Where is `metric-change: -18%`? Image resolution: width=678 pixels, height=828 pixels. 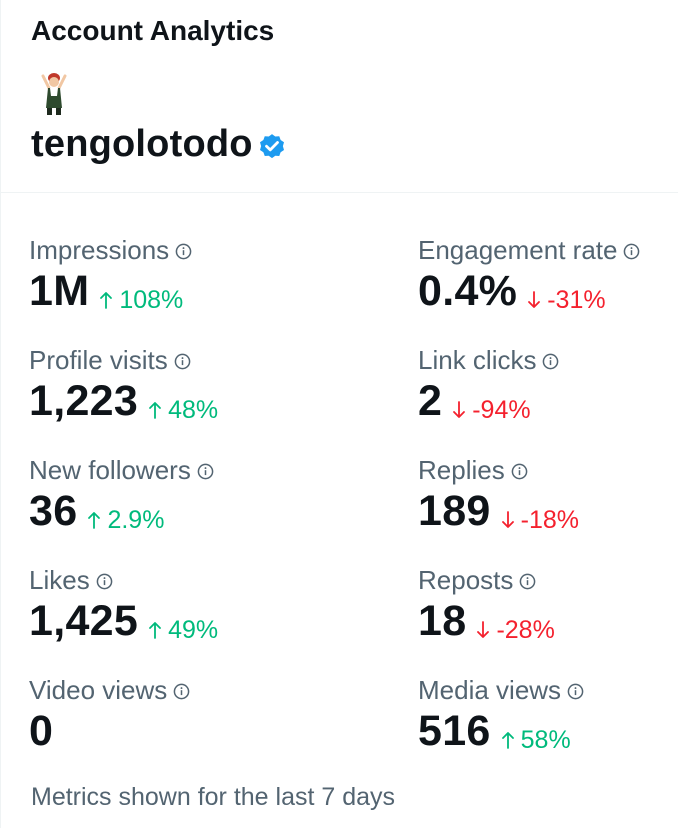 metric-change: -18% is located at coordinates (540, 520).